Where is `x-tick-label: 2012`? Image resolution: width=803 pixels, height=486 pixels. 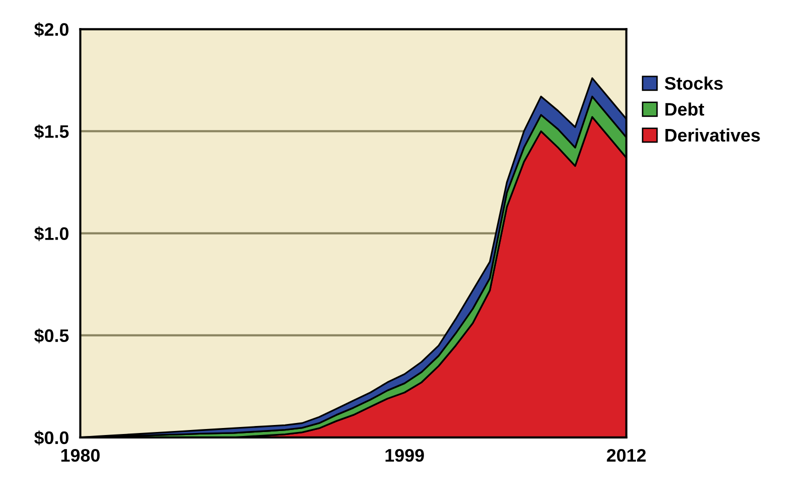 x-tick-label: 2012 is located at coordinates (626, 455).